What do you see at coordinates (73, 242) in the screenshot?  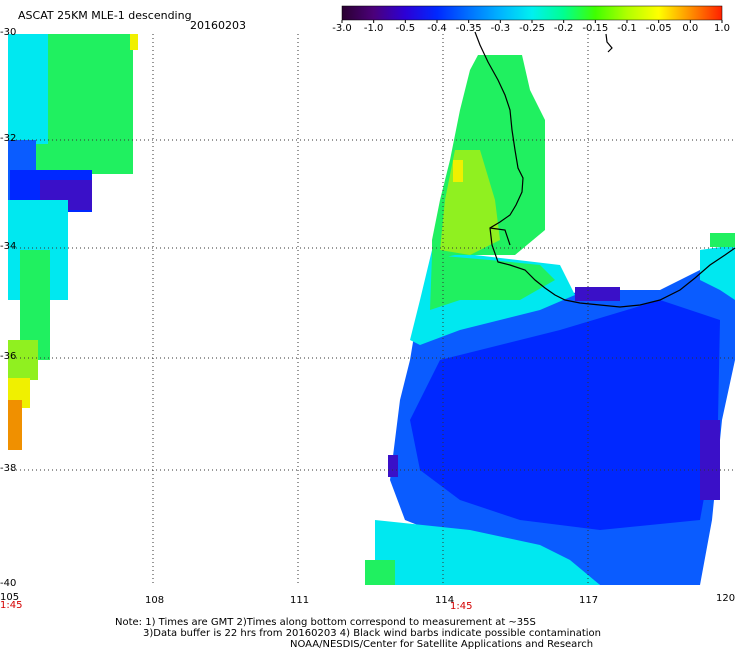 I see `swath-west` at bounding box center [73, 242].